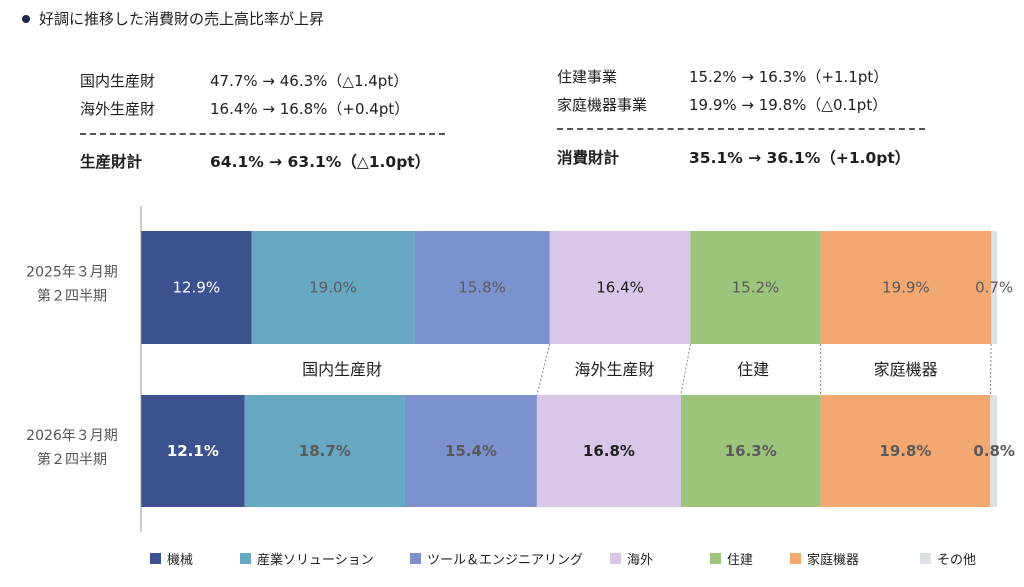  I want to click on legend-label: 機械, so click(180, 560).